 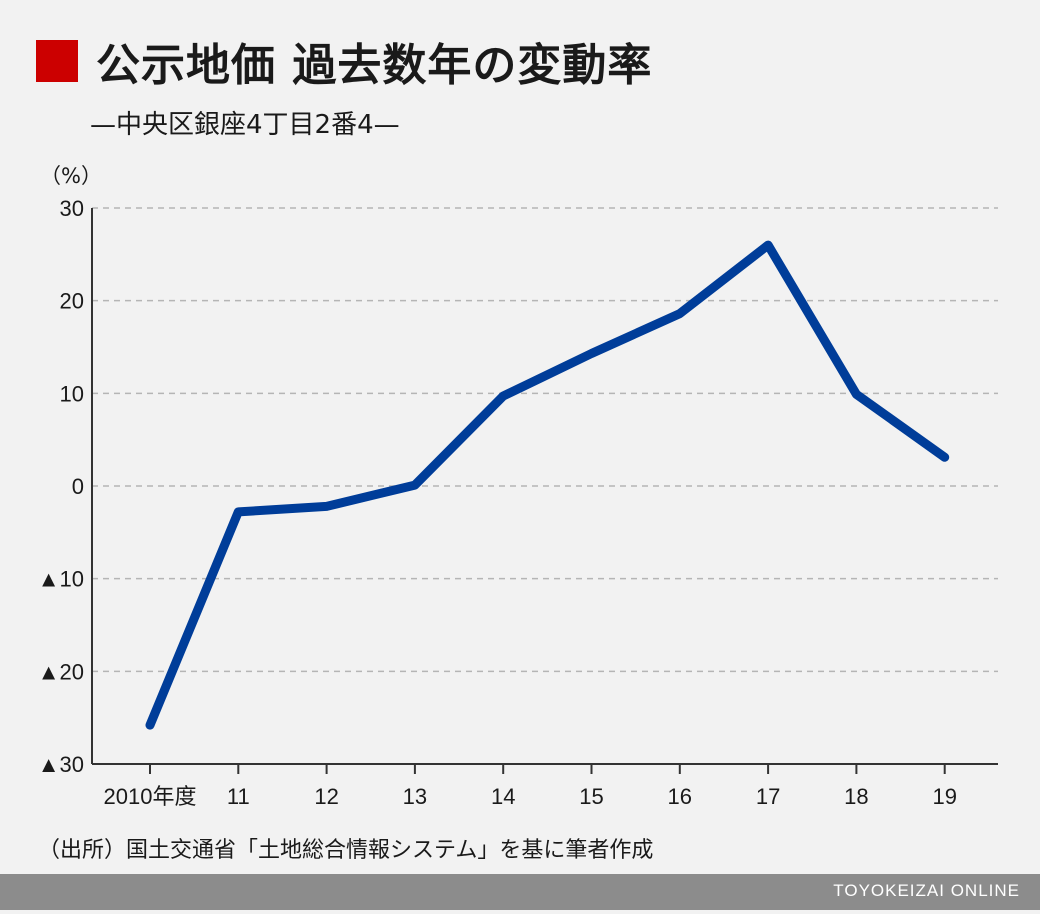 I want to click on source-note: （出所）国土交通省「土地総合情報システム」を基に筆者作成, so click(x=346, y=850).